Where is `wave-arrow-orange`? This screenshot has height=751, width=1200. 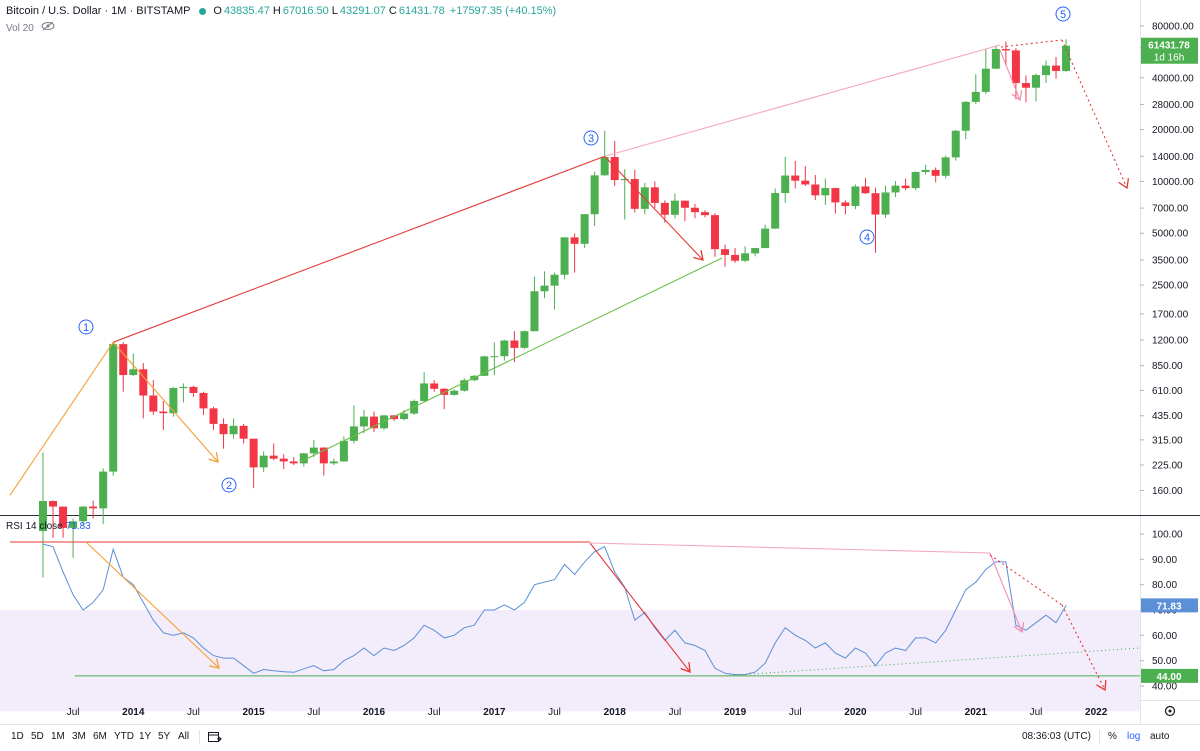 wave-arrow-orange is located at coordinates (165, 401).